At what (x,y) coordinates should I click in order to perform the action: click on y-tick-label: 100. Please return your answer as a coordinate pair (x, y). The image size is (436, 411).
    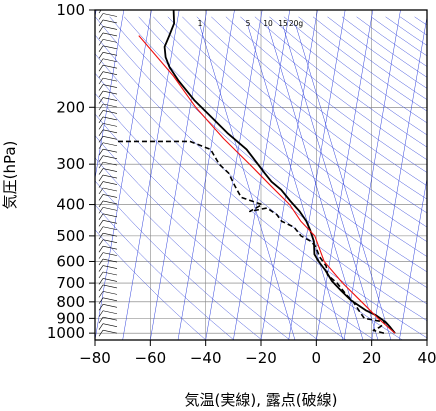
    Looking at the image, I should click on (70, 10).